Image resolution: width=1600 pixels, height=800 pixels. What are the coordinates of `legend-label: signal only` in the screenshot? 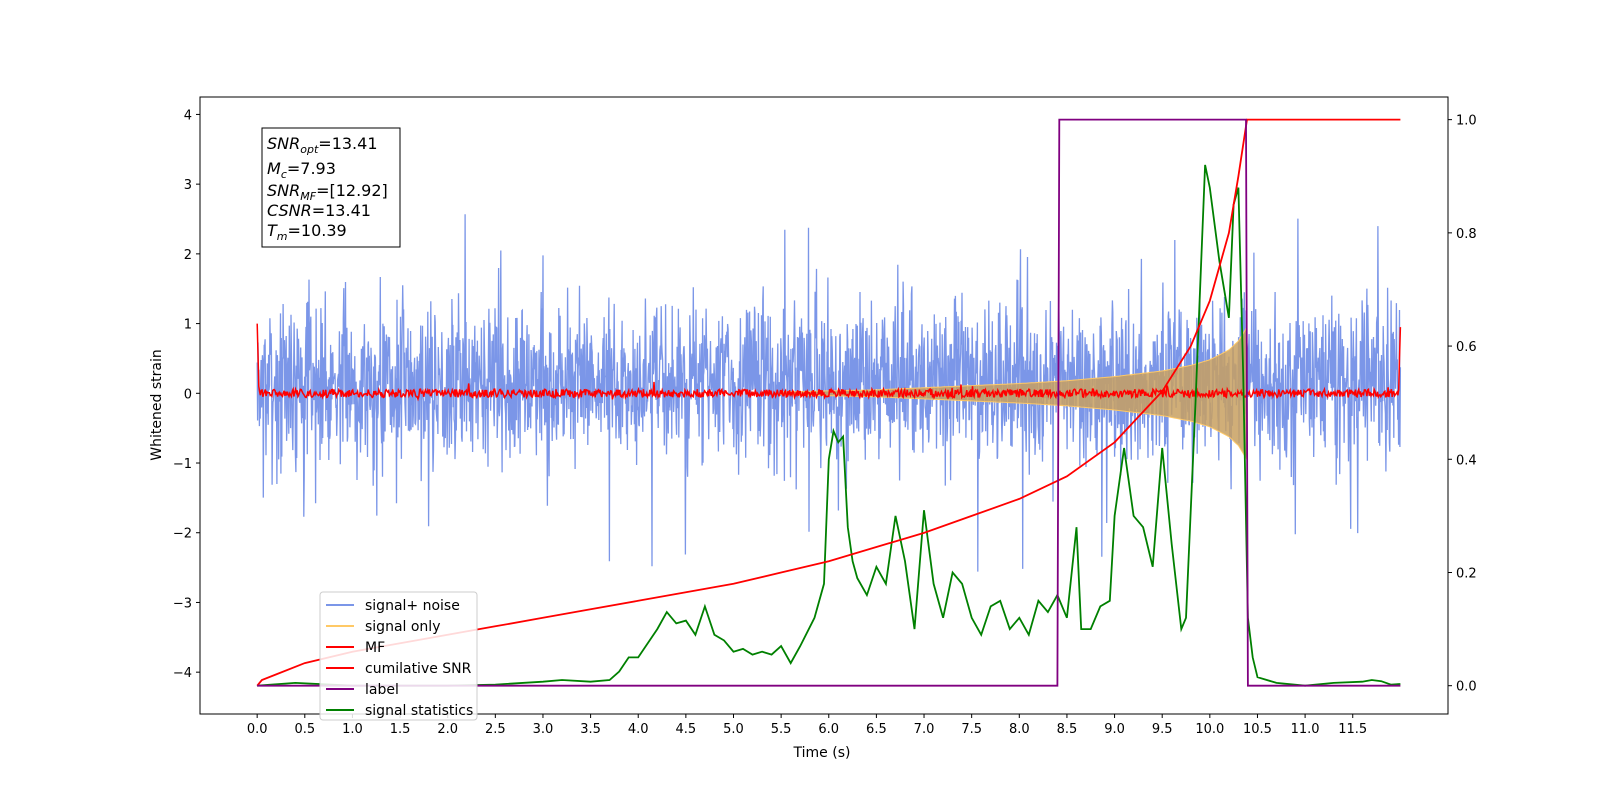 It's located at (402, 627).